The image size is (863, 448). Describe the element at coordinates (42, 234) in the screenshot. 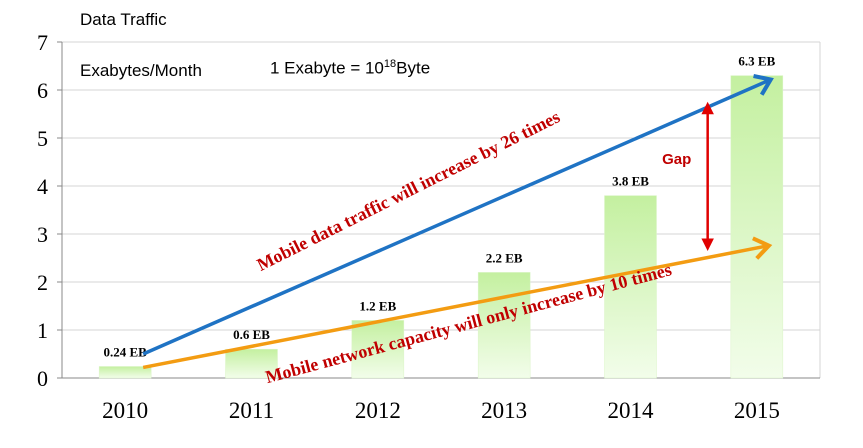

I see `y-tick-label: 3` at that location.